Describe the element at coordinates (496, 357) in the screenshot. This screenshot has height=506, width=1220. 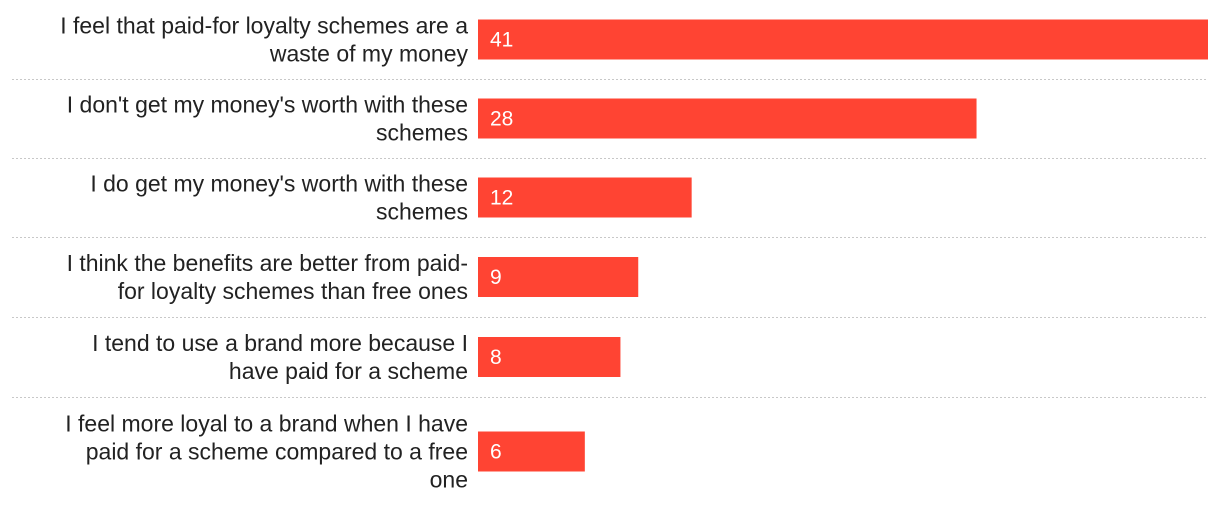
I see `value-label: 8` at that location.